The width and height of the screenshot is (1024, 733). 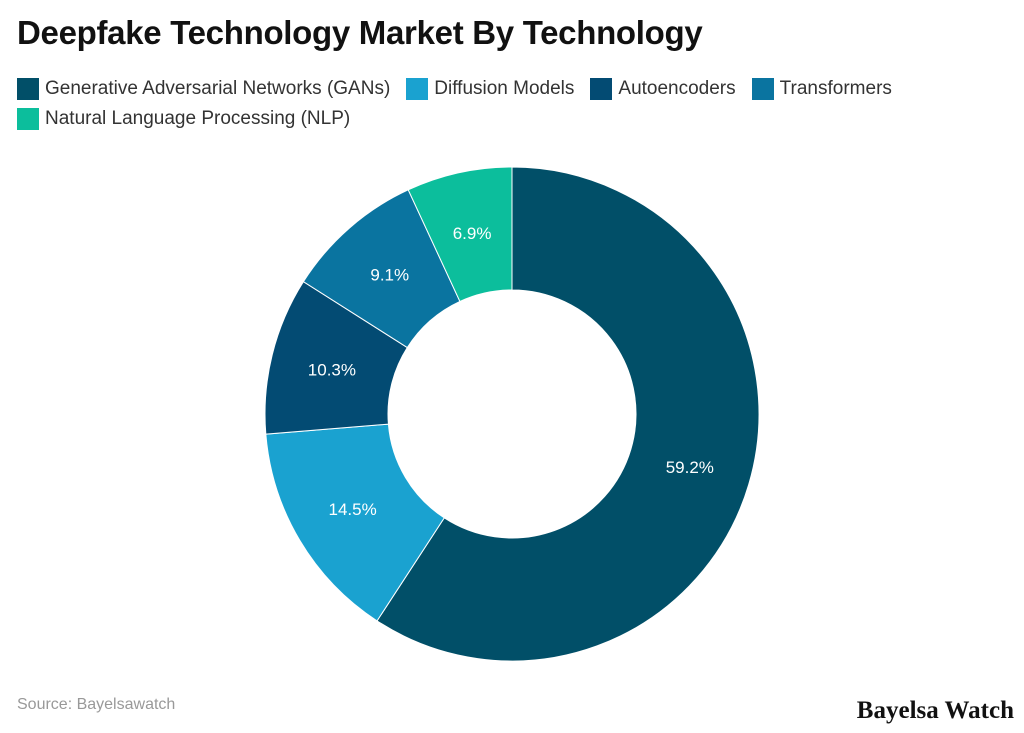 I want to click on legend-item: Natural Language Processing (NLP), so click(x=183, y=119).